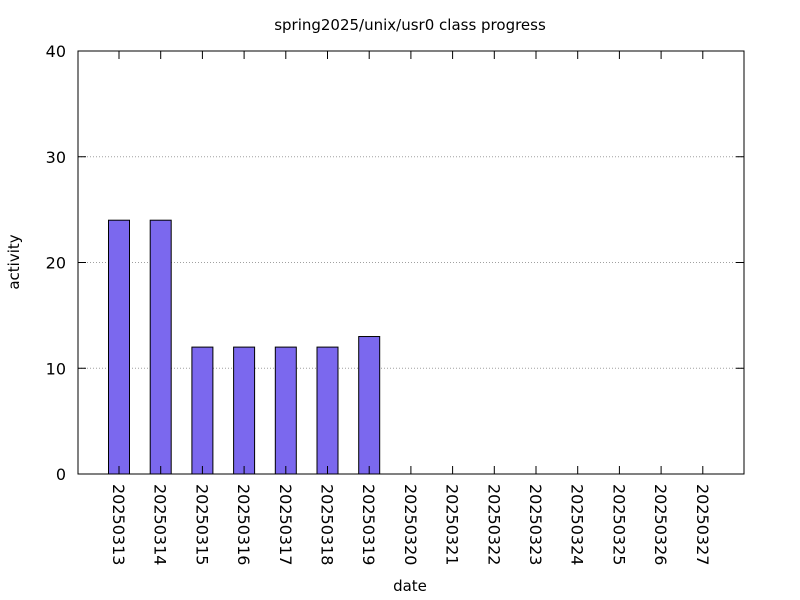 The image size is (800, 600). Describe the element at coordinates (285, 524) in the screenshot. I see `x-tick-label: 20250317` at that location.